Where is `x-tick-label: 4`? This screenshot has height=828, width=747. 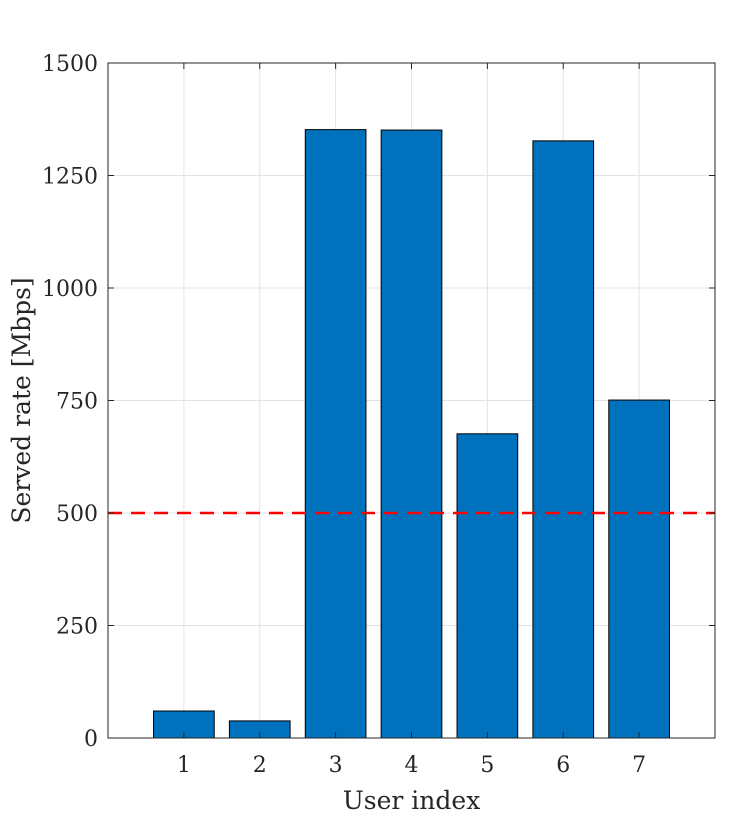
x-tick-label: 4 is located at coordinates (412, 765).